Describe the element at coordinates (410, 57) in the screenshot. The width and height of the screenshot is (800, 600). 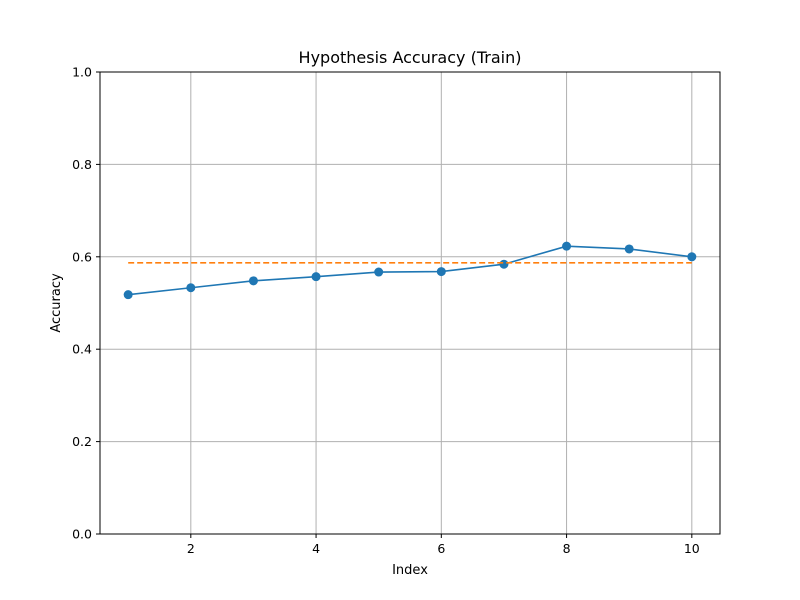
I see `chart-title: Hypothesis Accuracy (Train)` at that location.